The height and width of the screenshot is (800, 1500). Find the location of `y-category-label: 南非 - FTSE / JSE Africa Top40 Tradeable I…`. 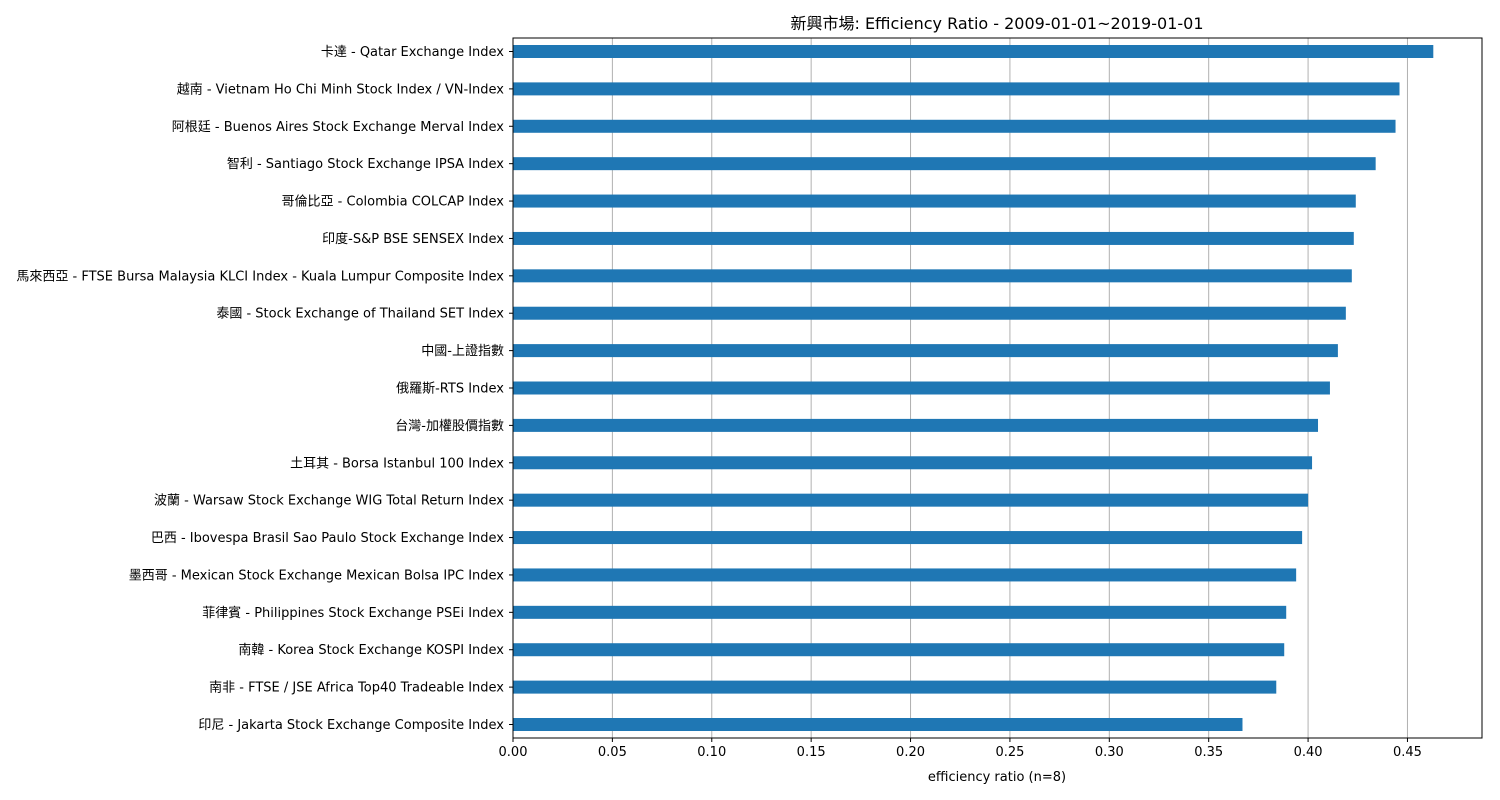

y-category-label: 南非 - FTSE / JSE Africa Top40 Tradeable I… is located at coordinates (356, 688).